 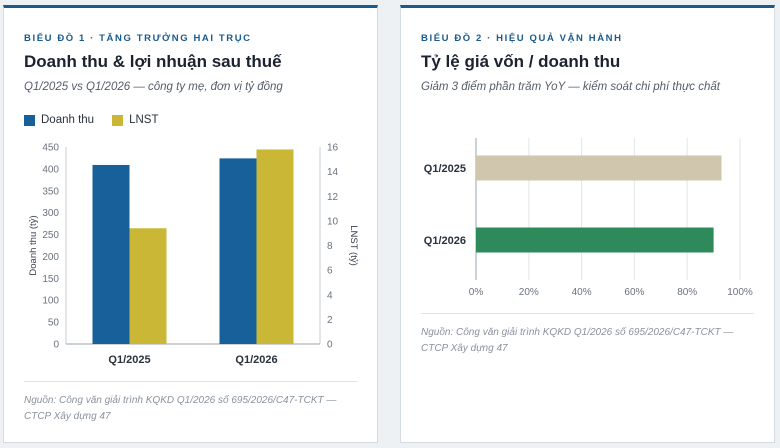 I want to click on y-tick-label: 300, so click(x=50, y=213).